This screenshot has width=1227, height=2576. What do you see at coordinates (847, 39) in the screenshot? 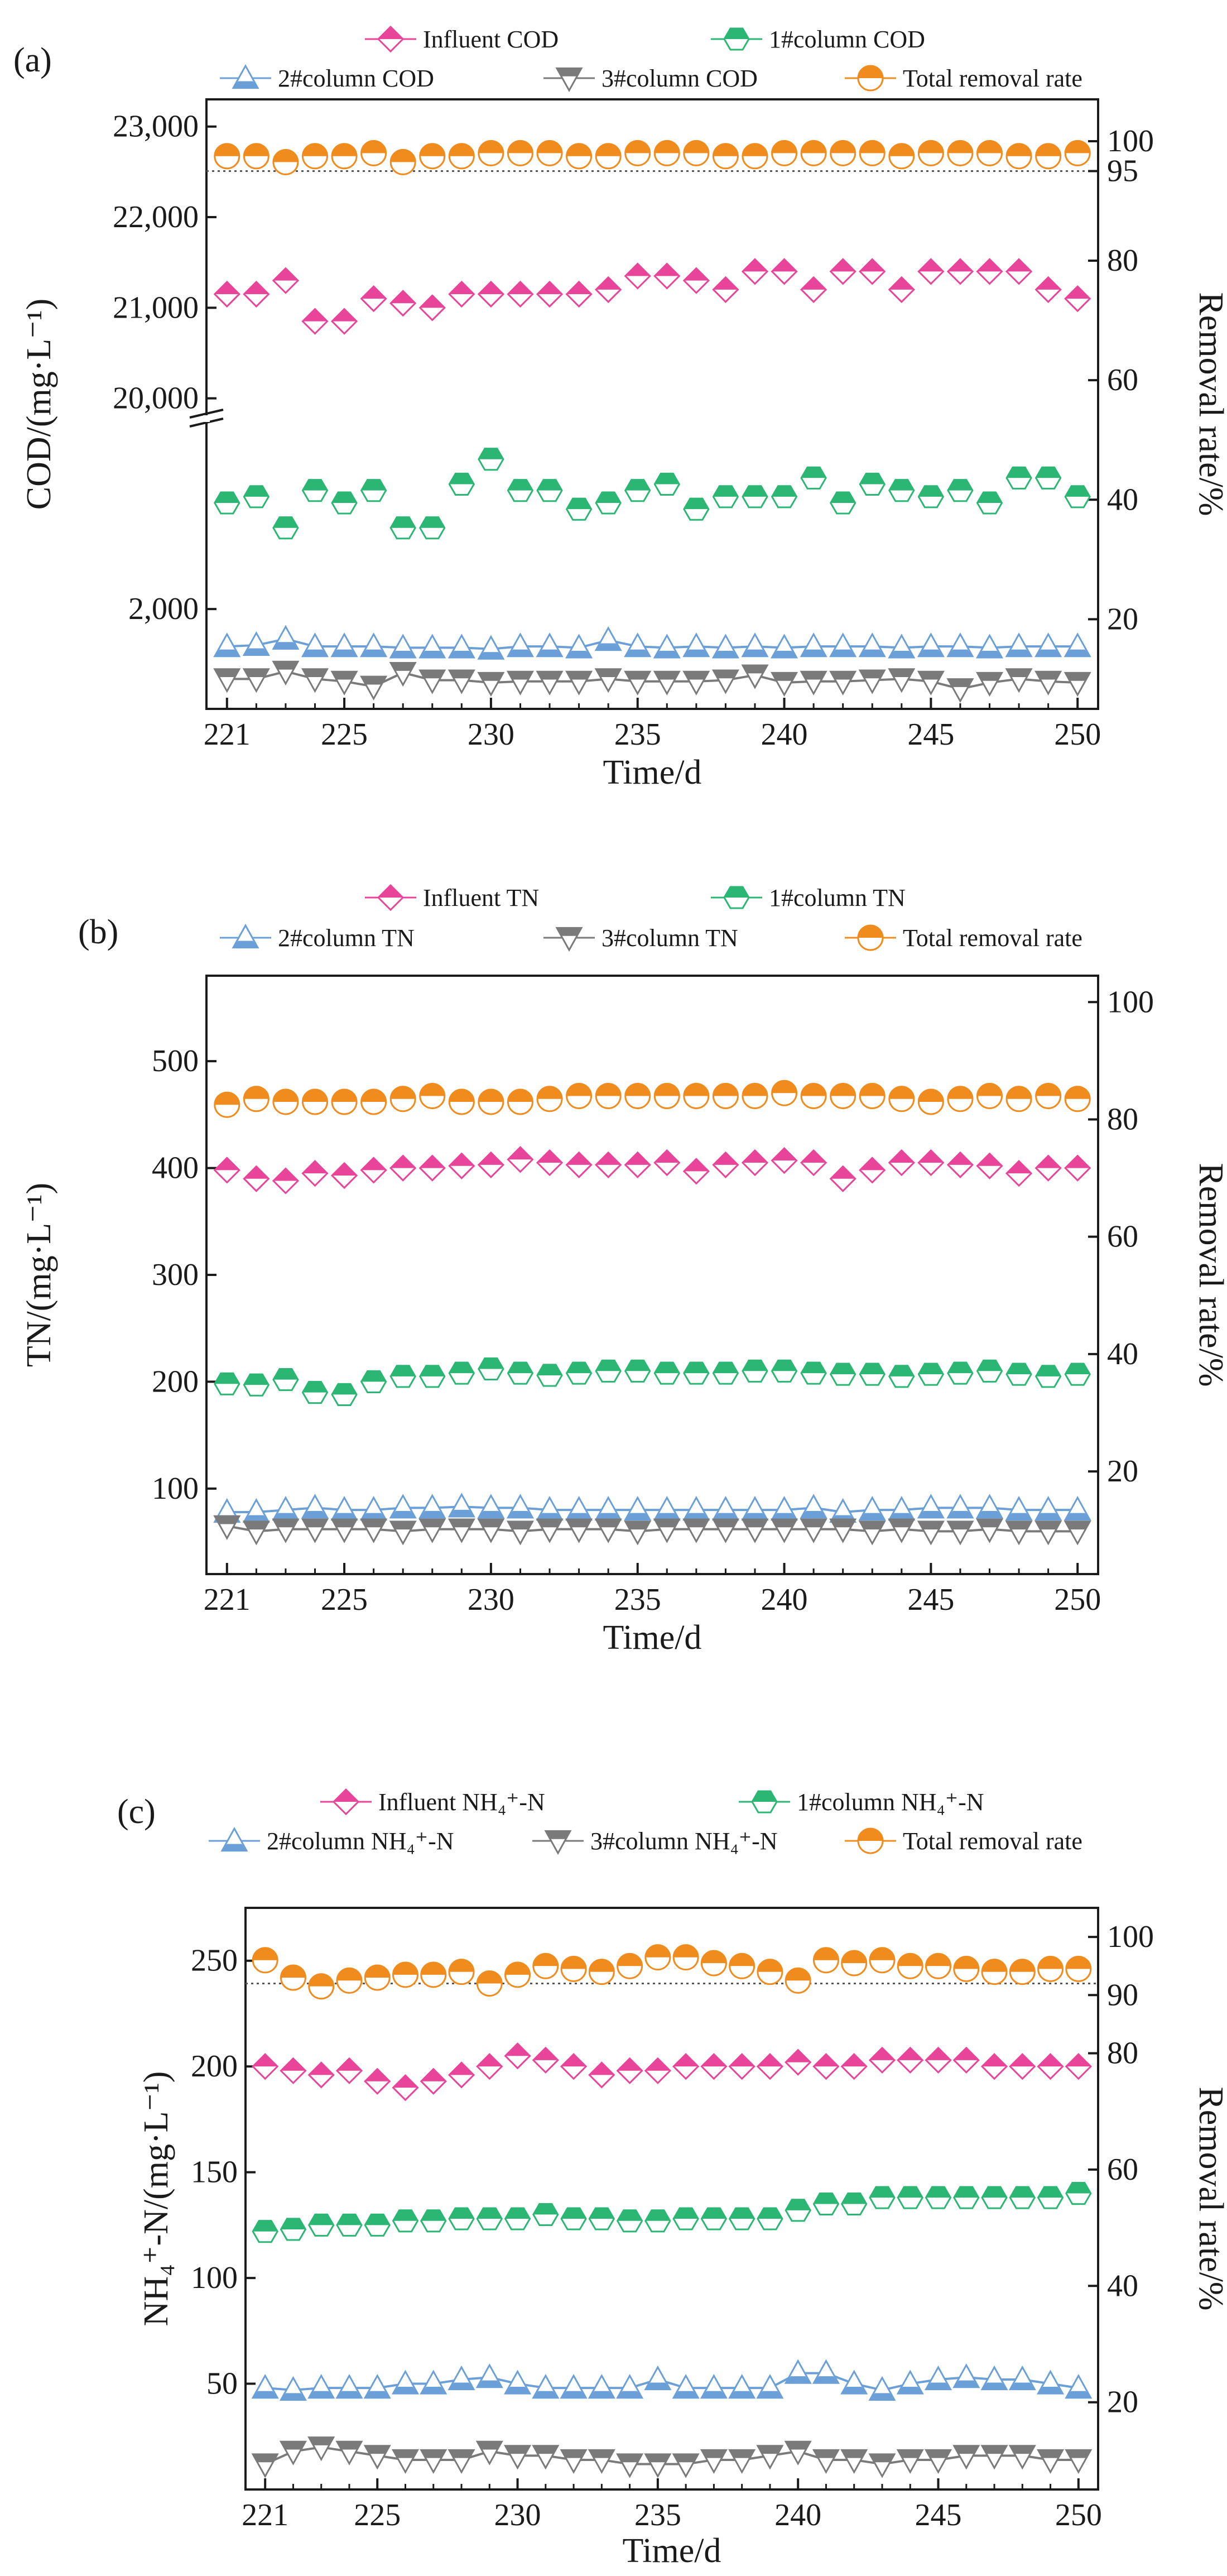
I see `legend-label: 1#column COD` at bounding box center [847, 39].